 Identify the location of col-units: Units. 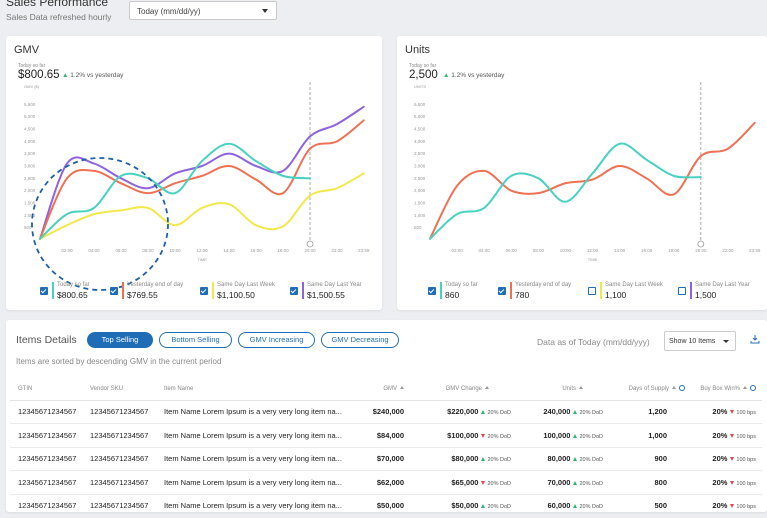
(557, 389).